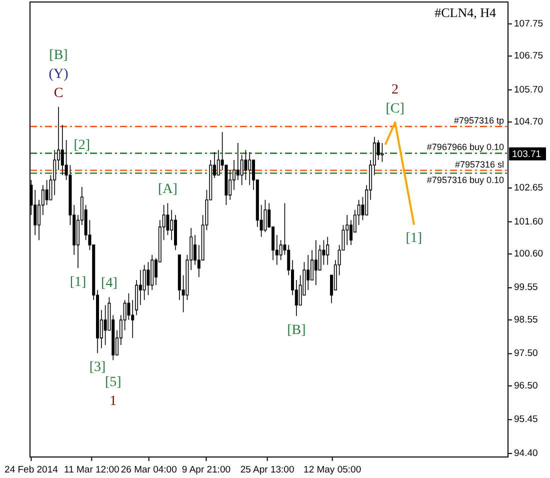 This screenshot has width=550, height=478. Describe the element at coordinates (82, 145) in the screenshot. I see `annotation: [2]` at that location.